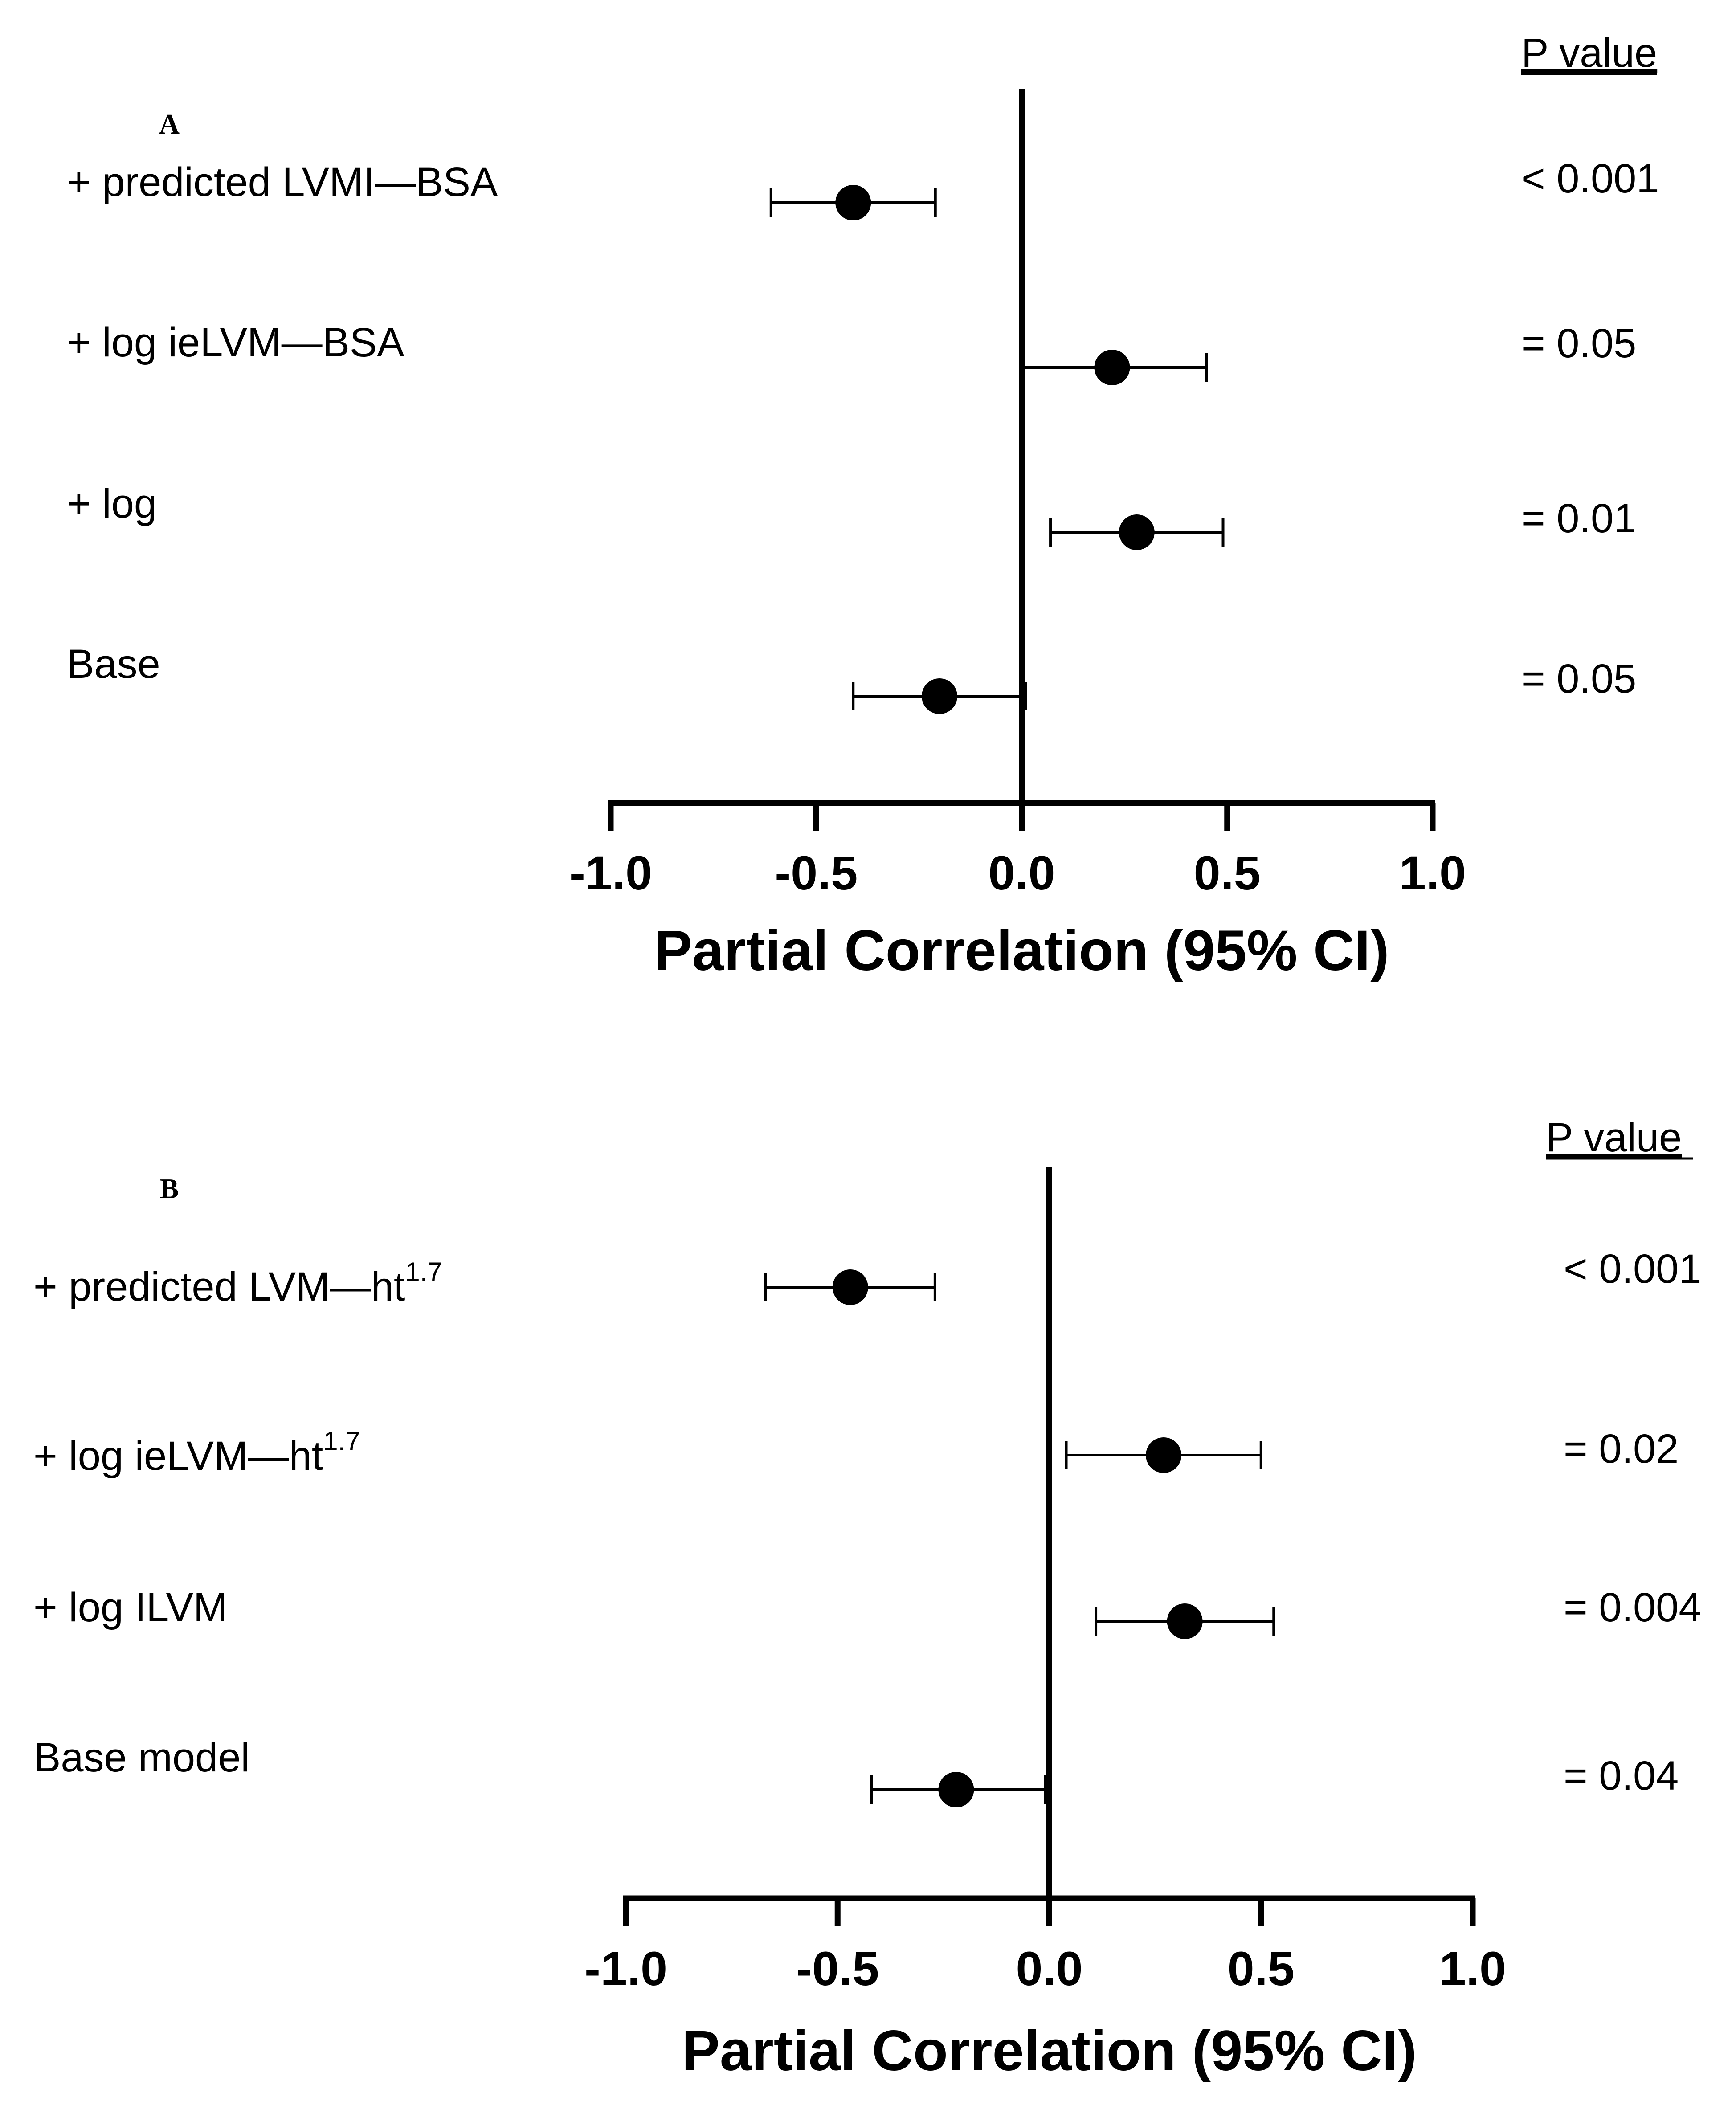 The height and width of the screenshot is (2101, 1736). Describe the element at coordinates (1589, 53) in the screenshot. I see `panel-a-pvalue-header: P value` at that location.